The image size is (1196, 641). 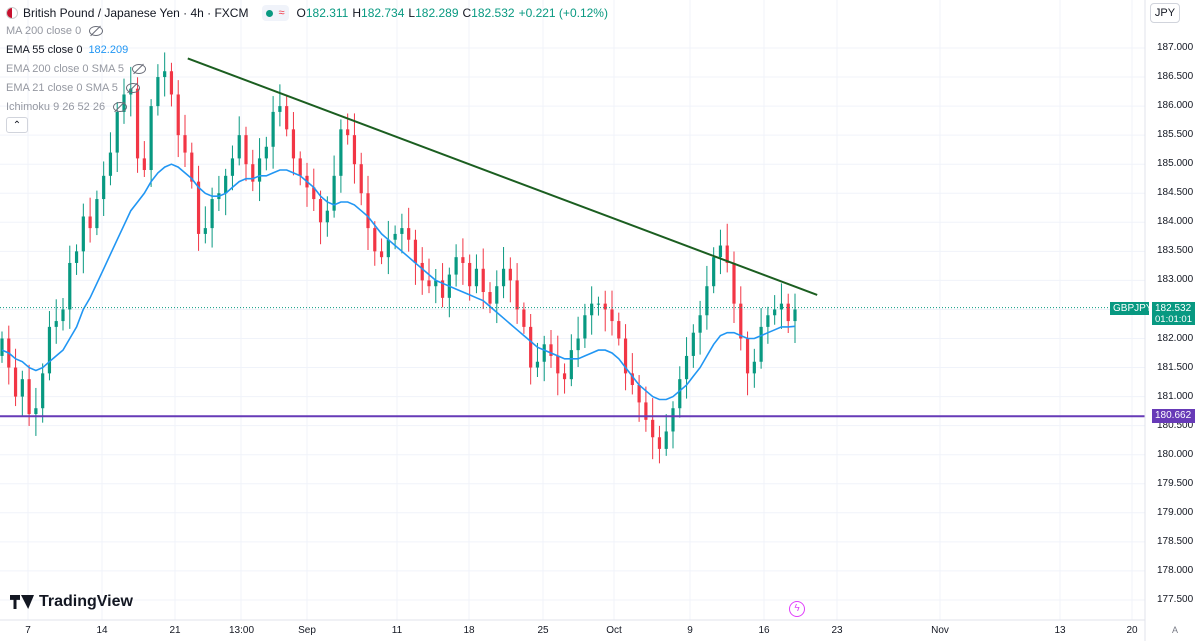 I want to click on indicator-row: EMA 55 close 0 182.209, so click(x=67, y=50).